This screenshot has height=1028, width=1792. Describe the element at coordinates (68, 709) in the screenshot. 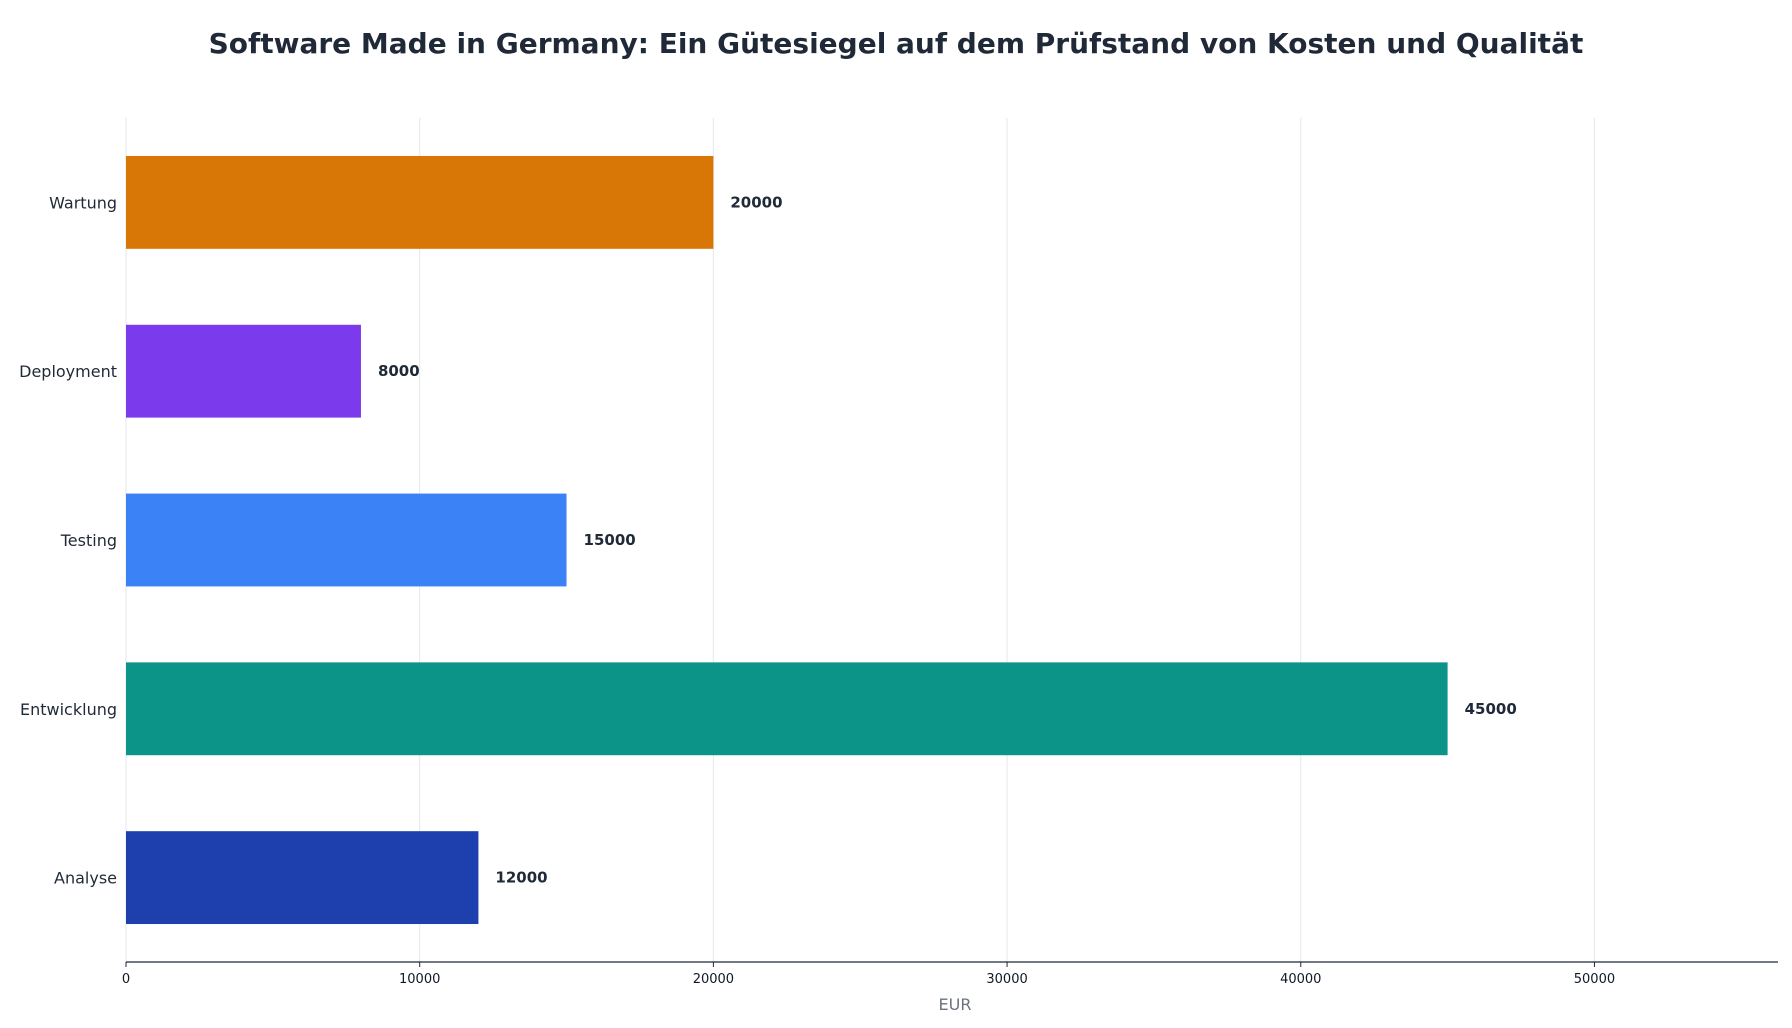

I see `y-tick-label-entwicklung: Entwicklung` at that location.